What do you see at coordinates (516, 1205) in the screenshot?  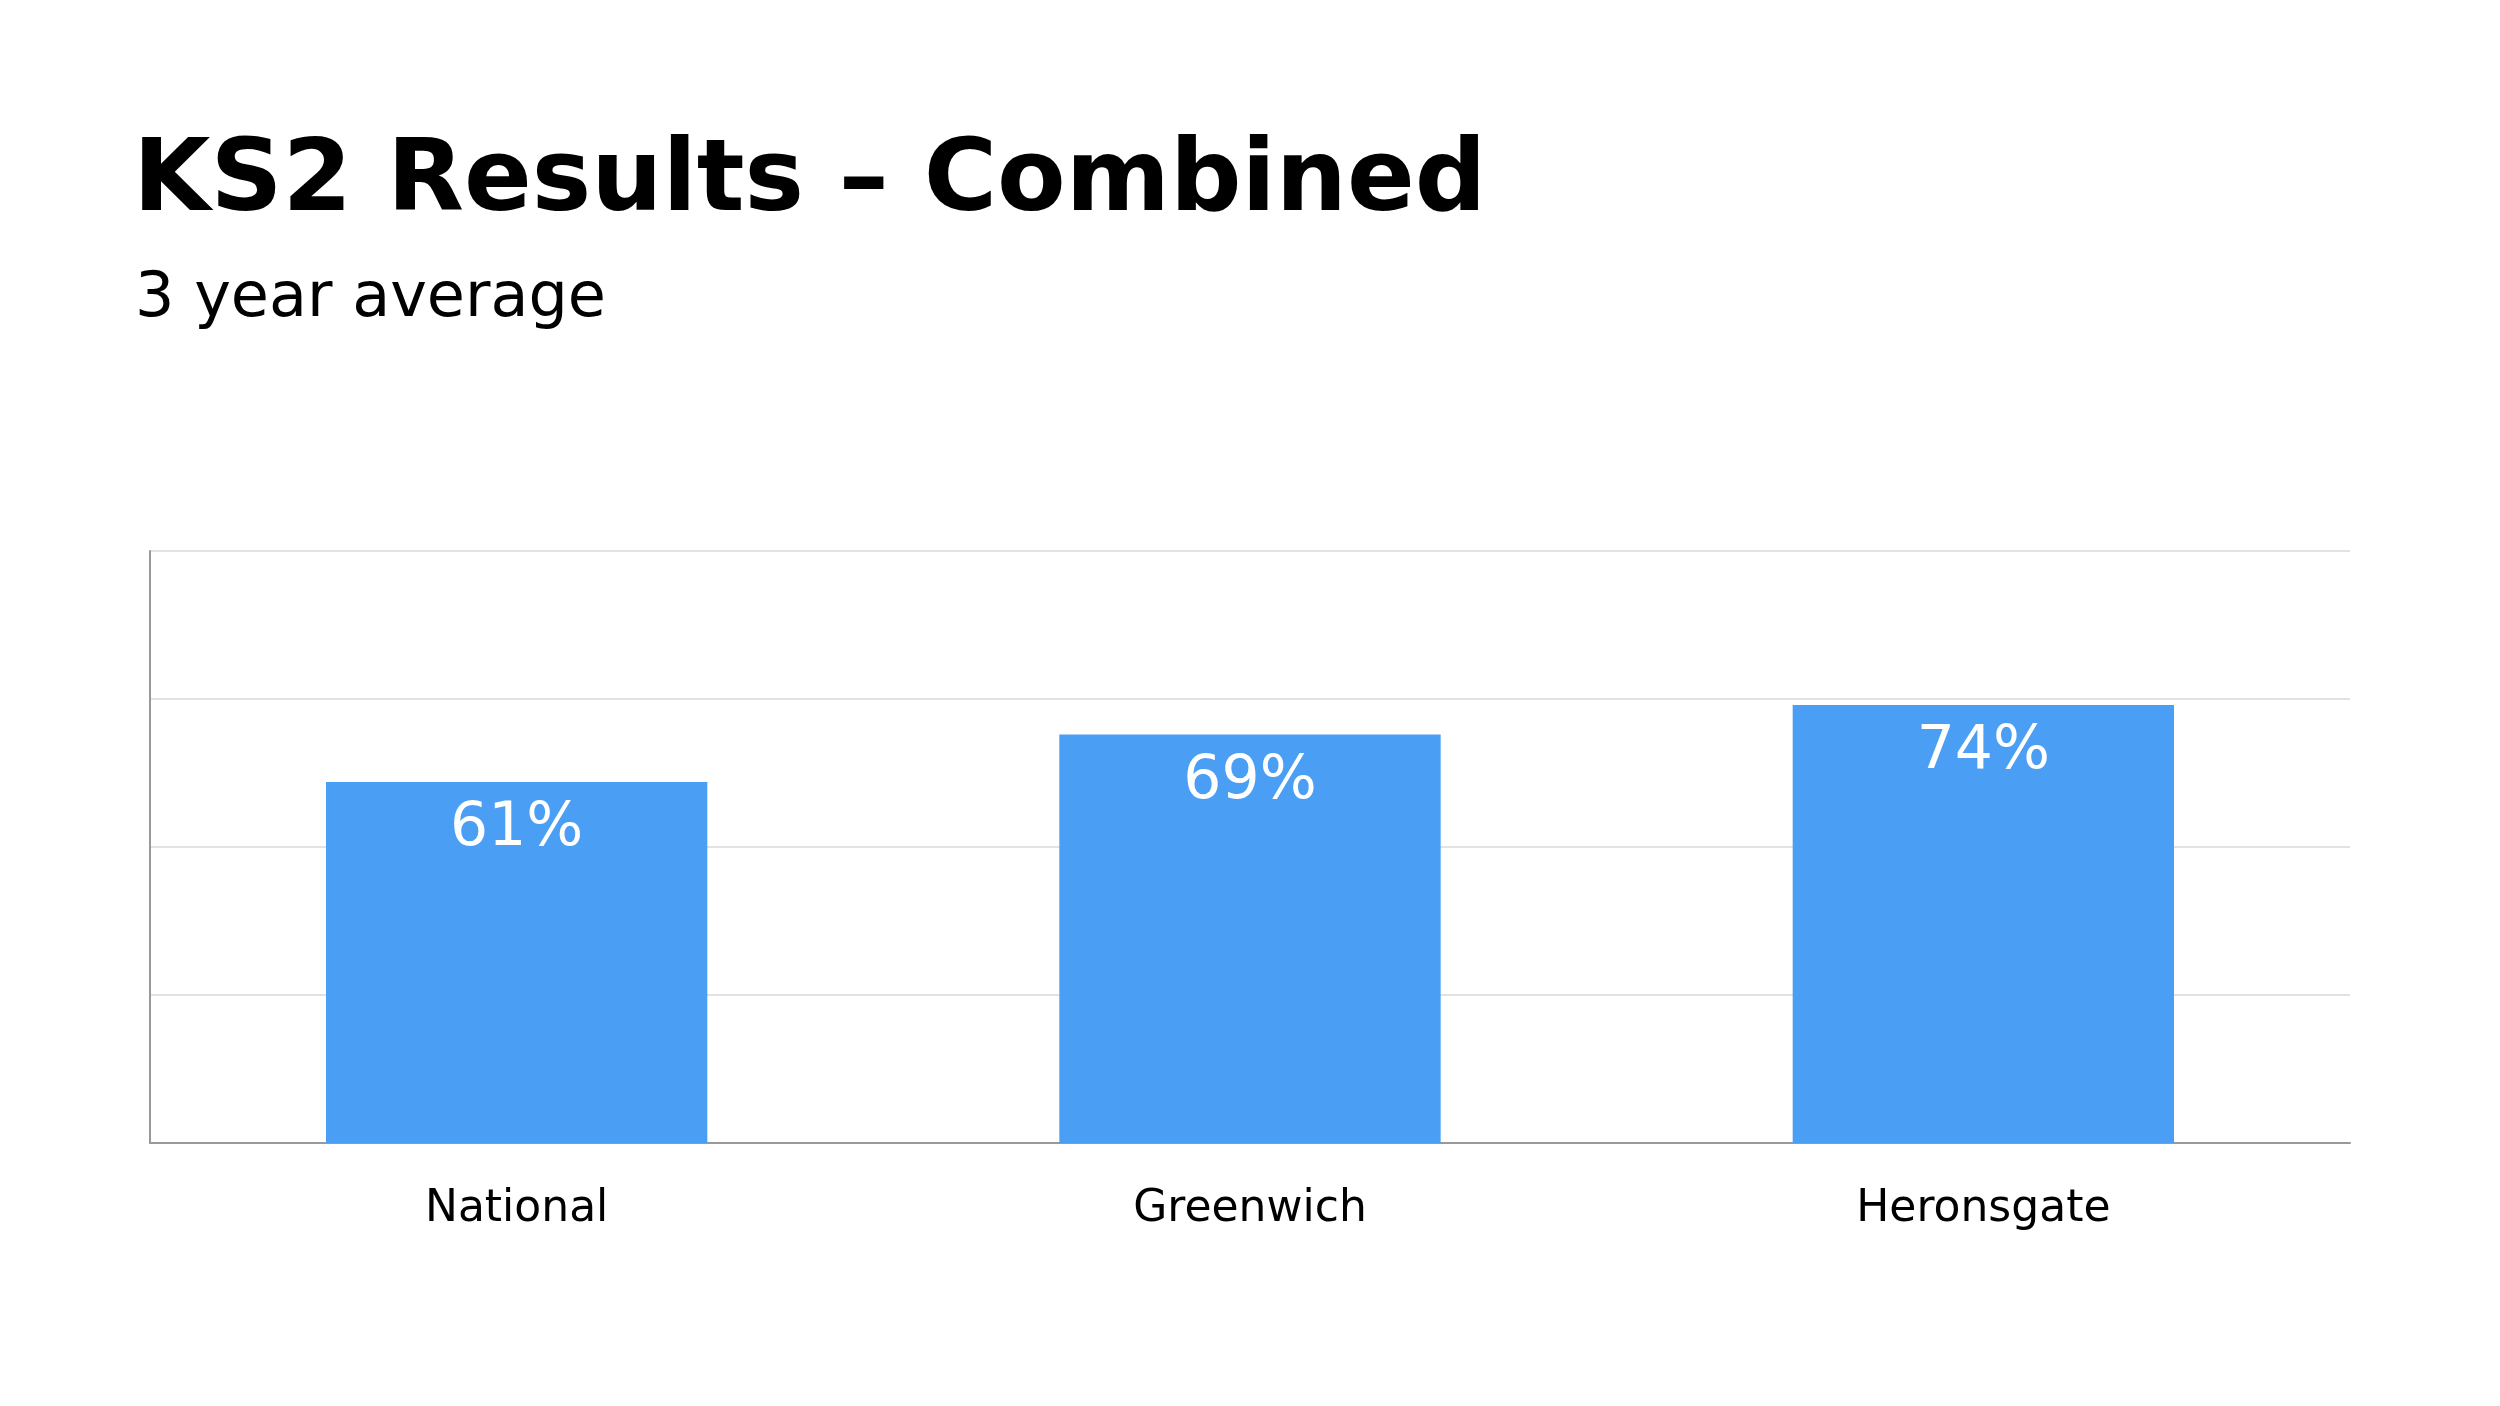 I see `x-tick-label: National` at bounding box center [516, 1205].